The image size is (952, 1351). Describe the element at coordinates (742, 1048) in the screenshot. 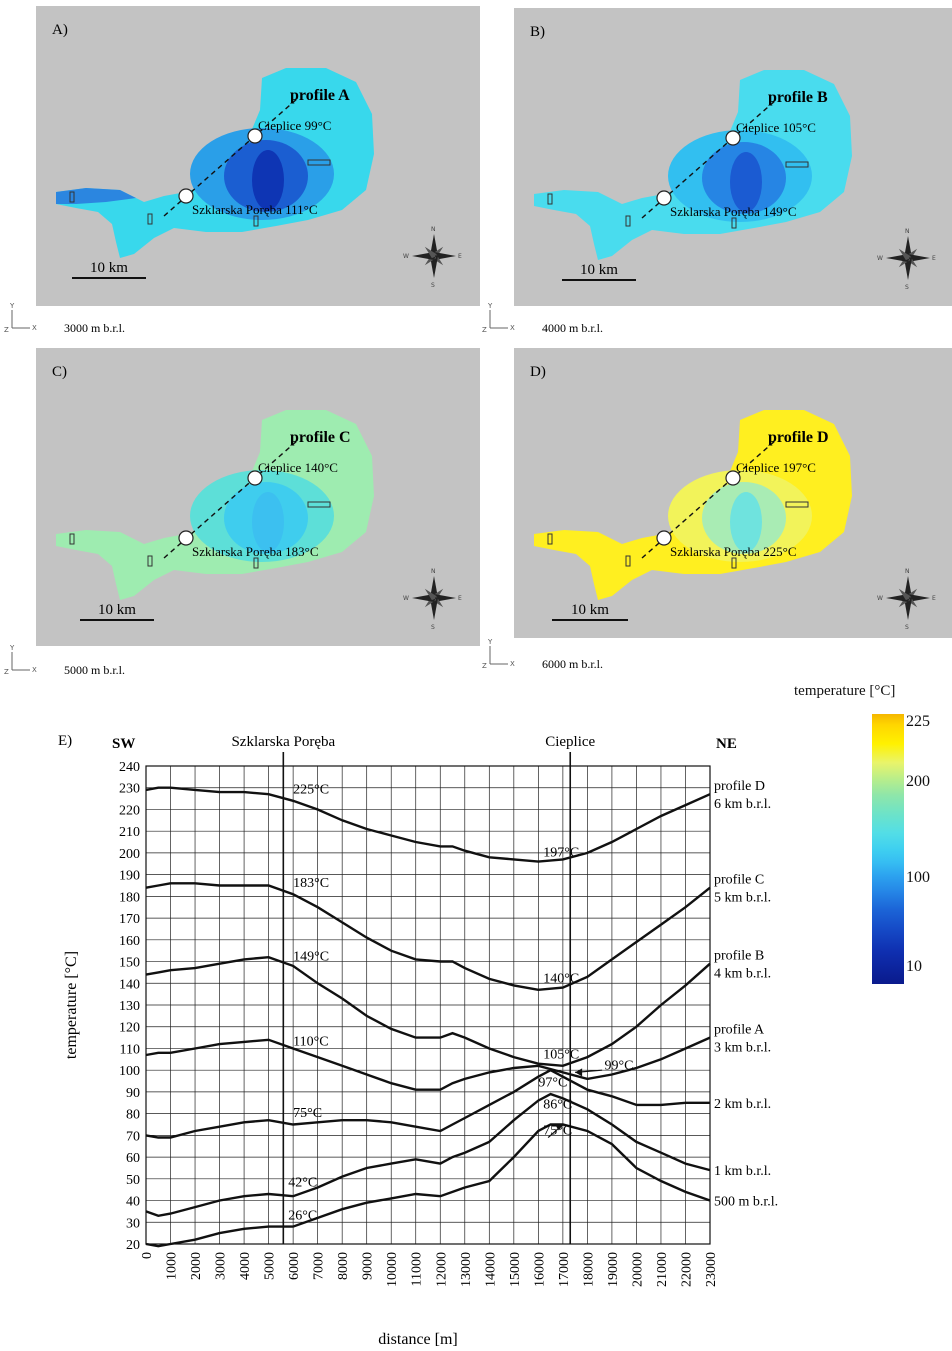

I see `series-label: 3 km b.r.l.` at that location.